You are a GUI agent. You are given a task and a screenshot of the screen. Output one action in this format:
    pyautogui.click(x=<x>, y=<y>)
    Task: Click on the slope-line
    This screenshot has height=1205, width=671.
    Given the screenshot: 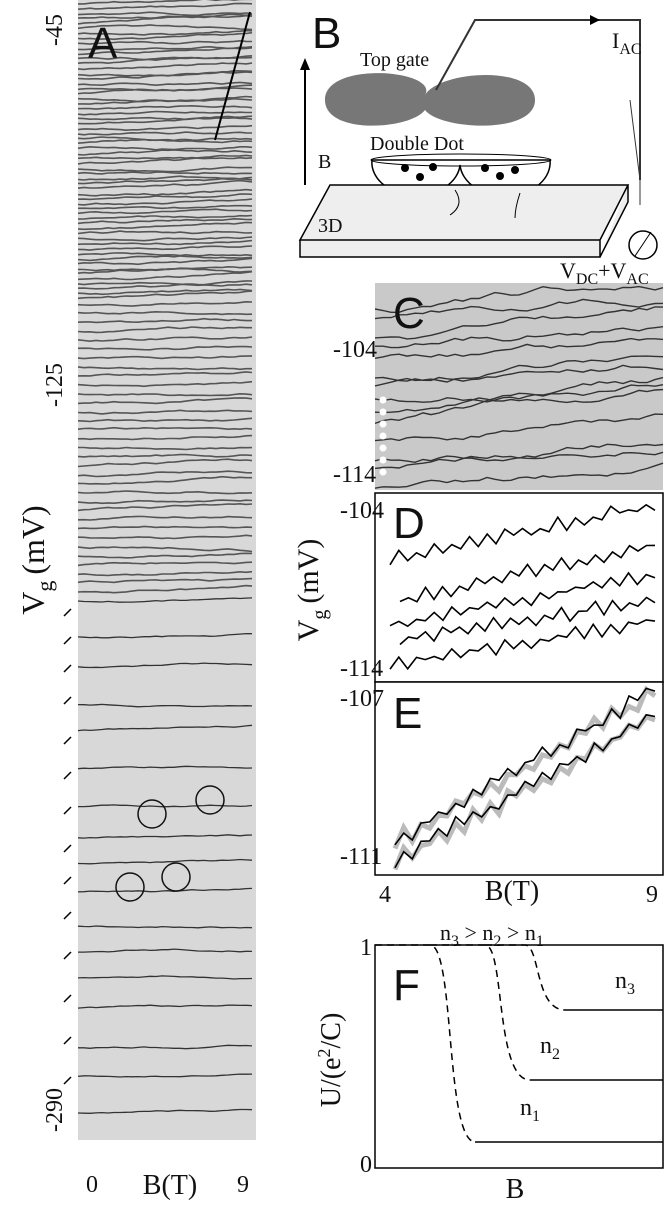 What is the action you would take?
    pyautogui.click(x=232, y=76)
    